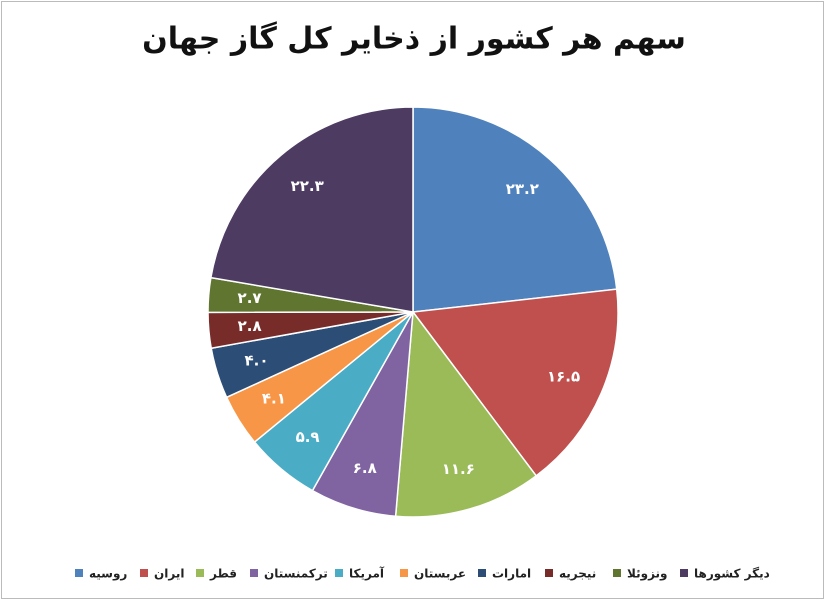 This screenshot has height=603, width=828. Describe the element at coordinates (250, 298) in the screenshot. I see `data-label: ۲.۷` at that location.